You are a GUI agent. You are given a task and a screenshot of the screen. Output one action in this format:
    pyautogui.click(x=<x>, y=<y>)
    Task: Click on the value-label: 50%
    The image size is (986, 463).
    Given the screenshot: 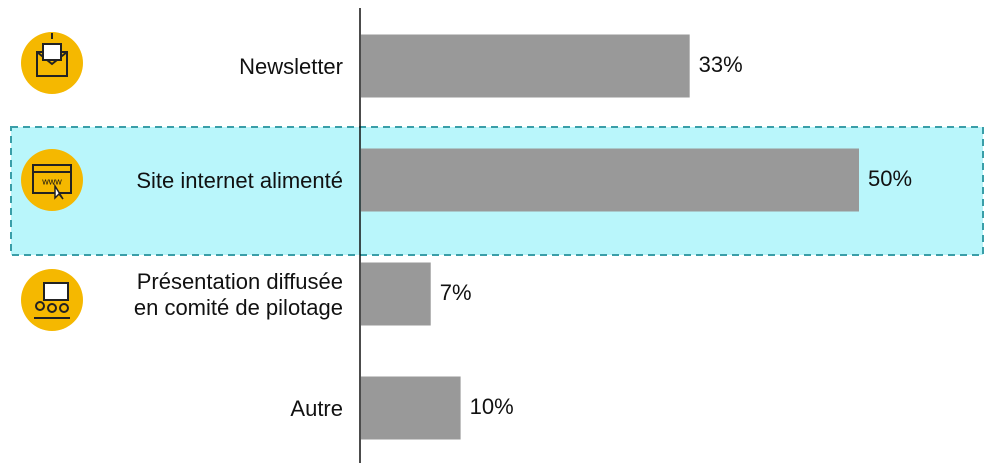 What is the action you would take?
    pyautogui.click(x=890, y=178)
    